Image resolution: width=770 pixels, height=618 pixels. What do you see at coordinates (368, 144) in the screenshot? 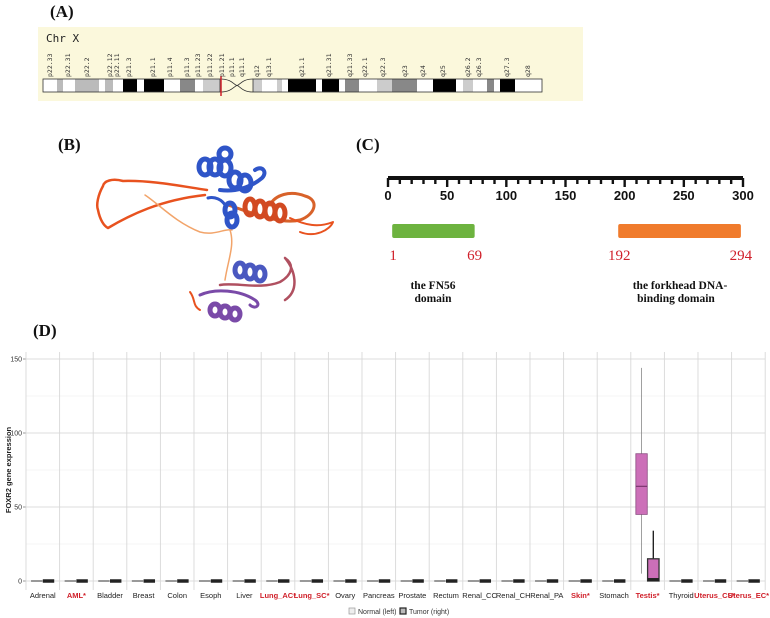
I see `panel-label-c: (C)` at bounding box center [368, 144].